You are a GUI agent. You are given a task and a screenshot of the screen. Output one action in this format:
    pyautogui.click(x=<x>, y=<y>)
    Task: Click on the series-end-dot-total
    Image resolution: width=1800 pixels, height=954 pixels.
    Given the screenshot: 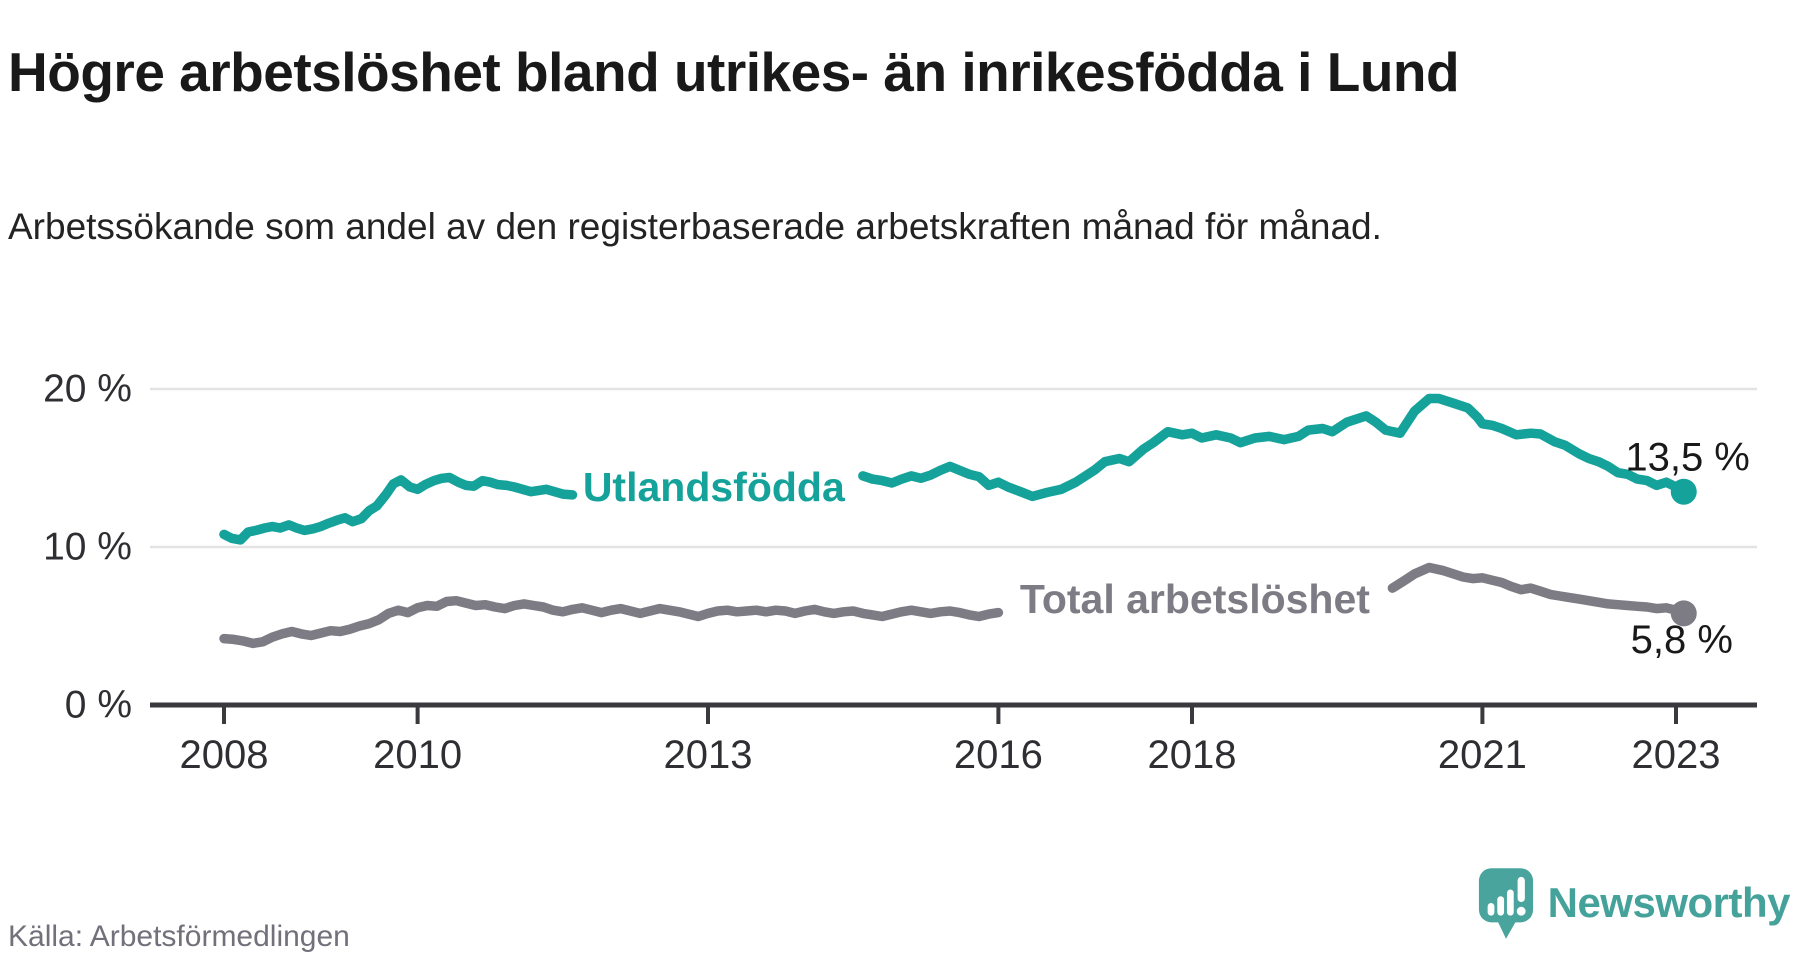 What is the action you would take?
    pyautogui.click(x=1683, y=613)
    